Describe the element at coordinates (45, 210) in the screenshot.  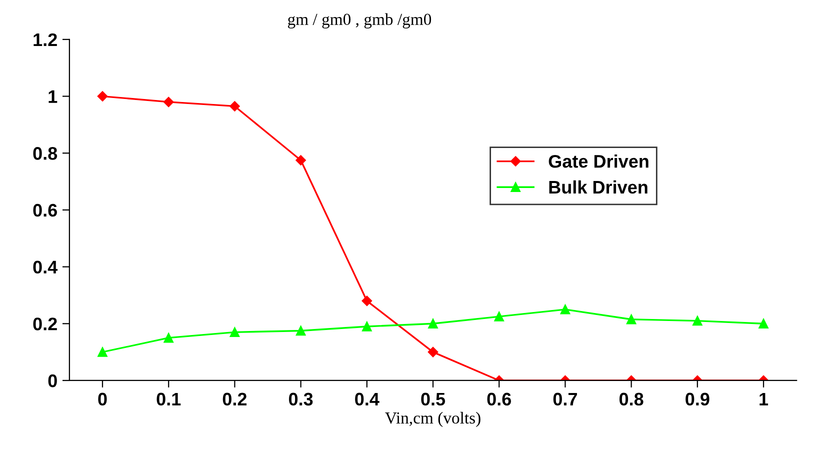
I see `y-tick-label: 0.6` at that location.